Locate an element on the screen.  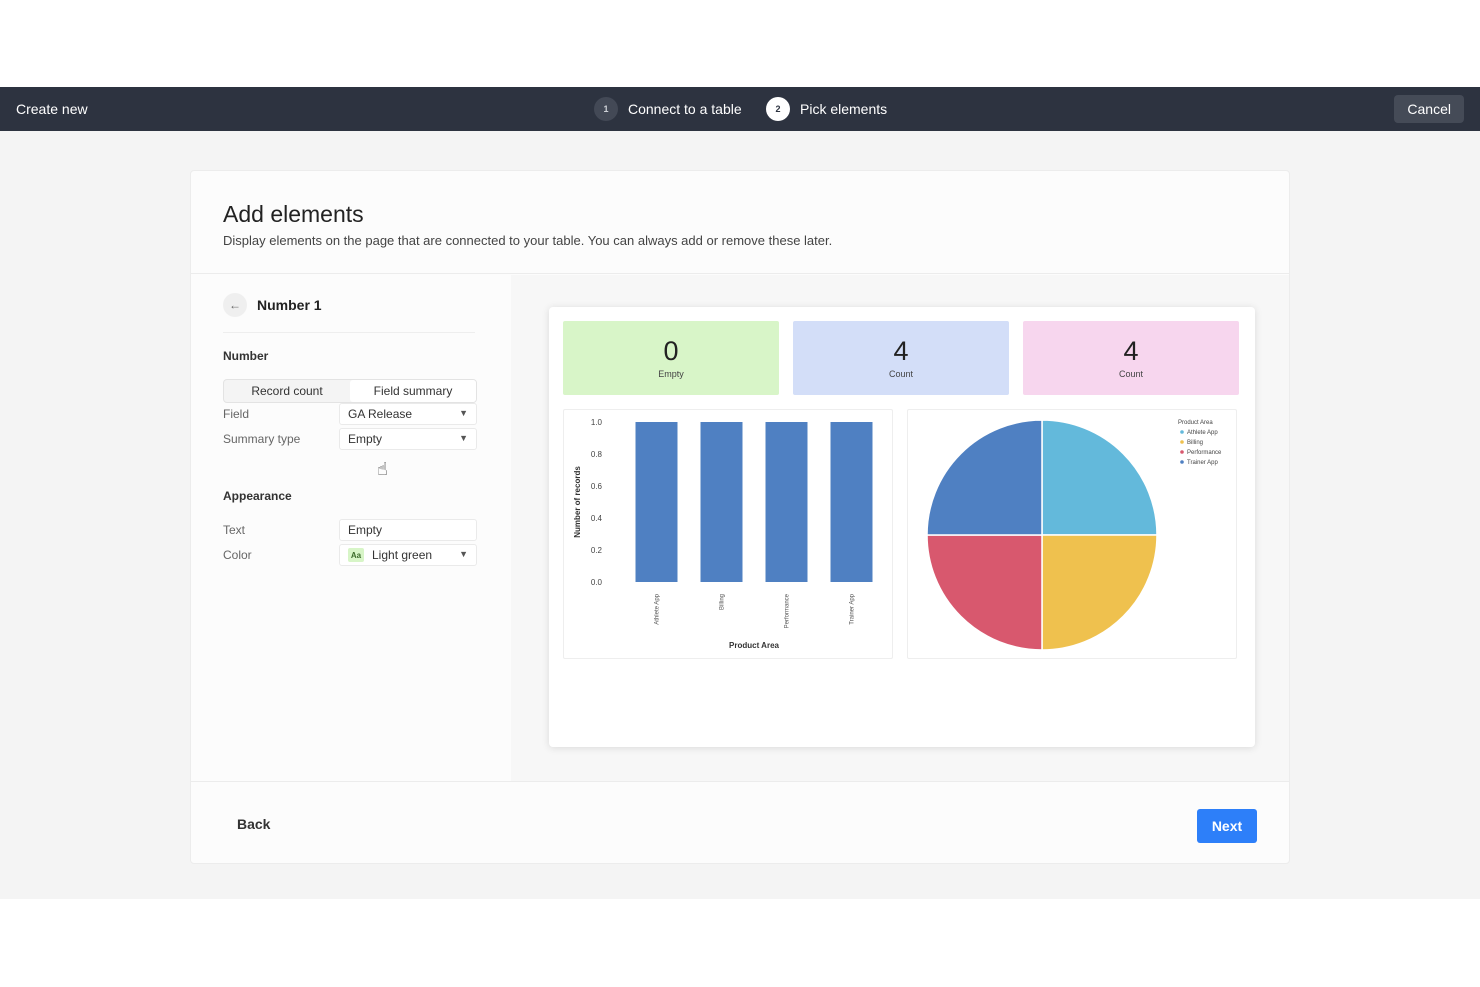
card-footer: Back Next is located at coordinates (740, 823).